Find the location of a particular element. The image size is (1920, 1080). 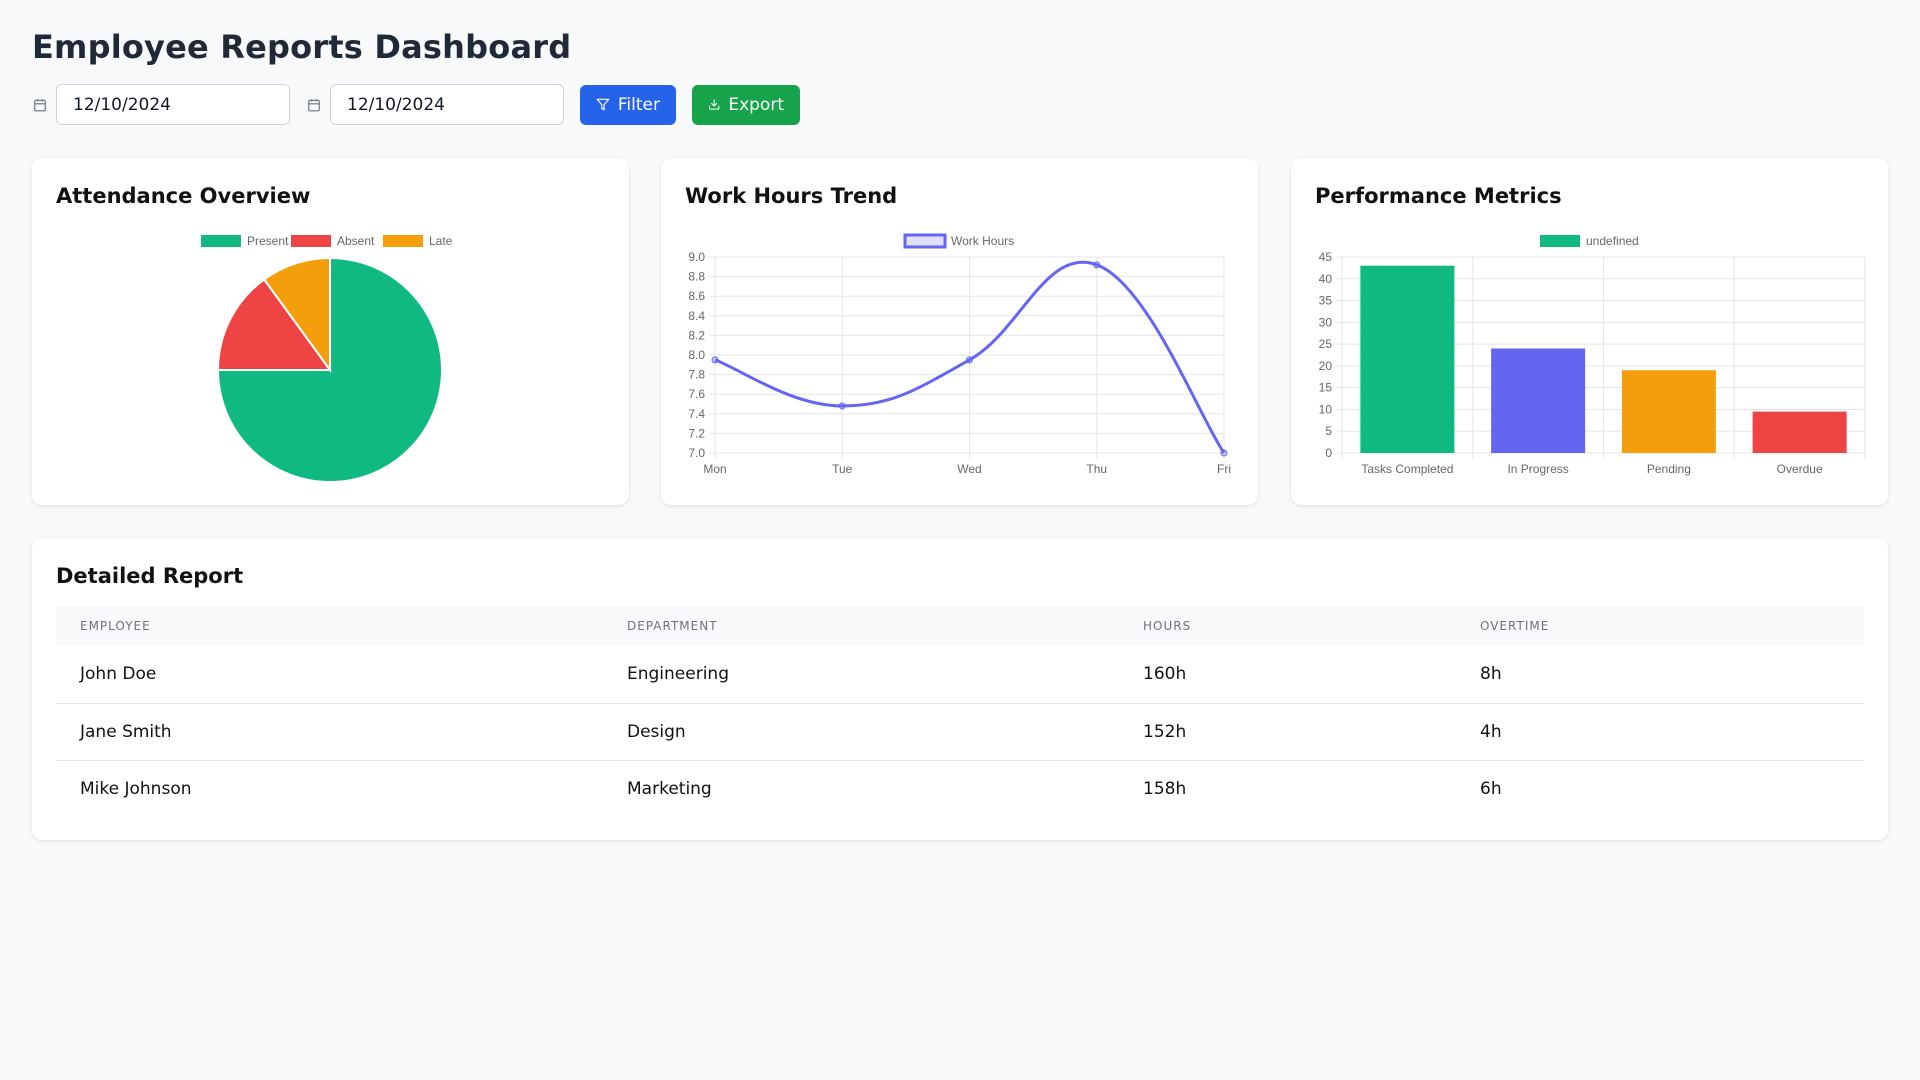

x-tick-label: Mon is located at coordinates (714, 469).